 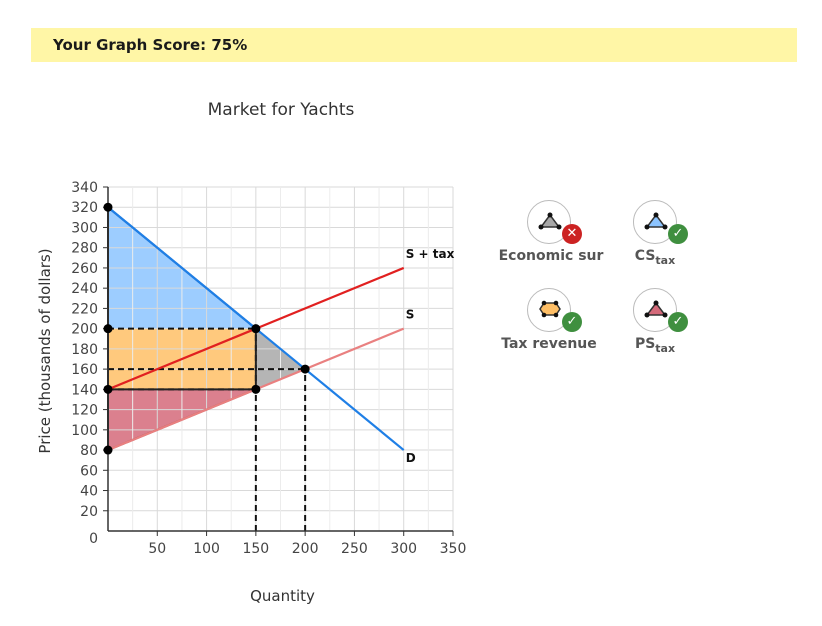 I want to click on y-tick-label: 280, so click(x=84, y=249).